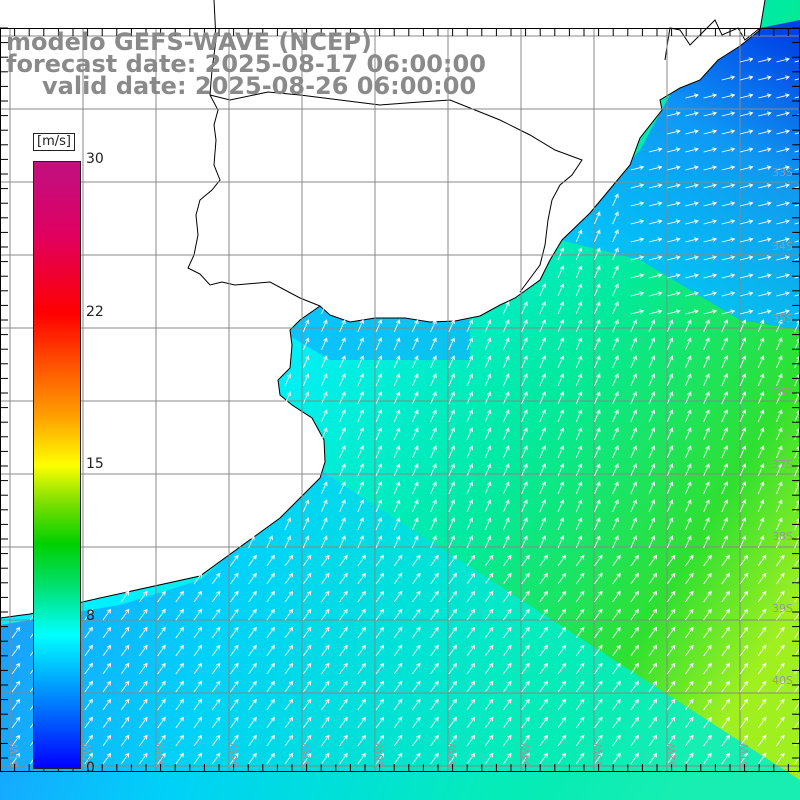  I want to click on colorbar-tick: 15, so click(95, 464).